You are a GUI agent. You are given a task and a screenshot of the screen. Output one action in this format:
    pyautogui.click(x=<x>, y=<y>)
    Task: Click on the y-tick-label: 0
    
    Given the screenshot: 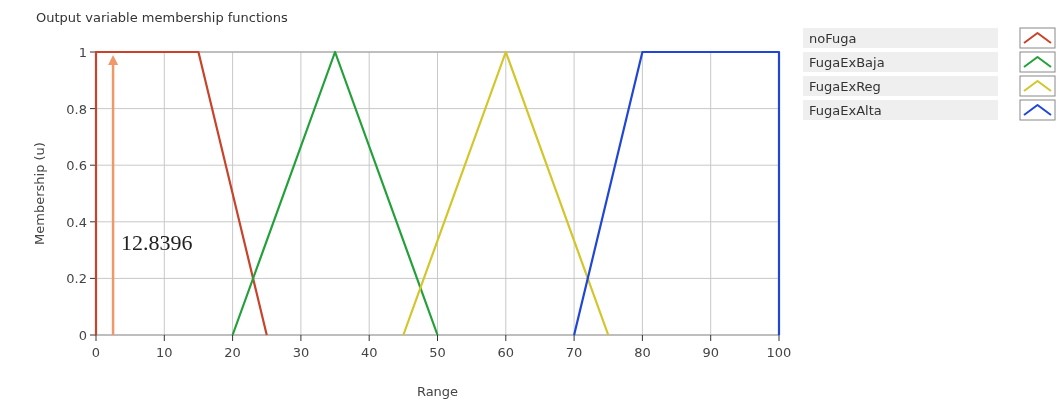 What is the action you would take?
    pyautogui.click(x=82, y=335)
    